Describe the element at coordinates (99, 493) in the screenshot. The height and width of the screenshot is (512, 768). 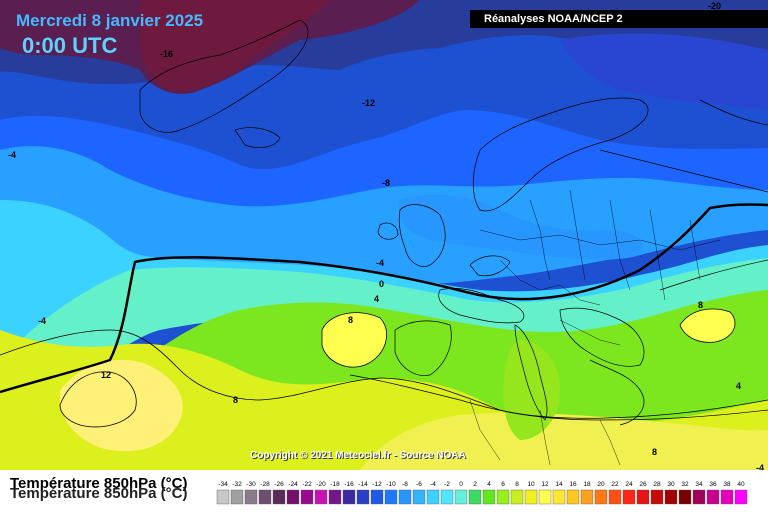
I see `legend-title-shadow: Température 850hPa (°C)` at that location.